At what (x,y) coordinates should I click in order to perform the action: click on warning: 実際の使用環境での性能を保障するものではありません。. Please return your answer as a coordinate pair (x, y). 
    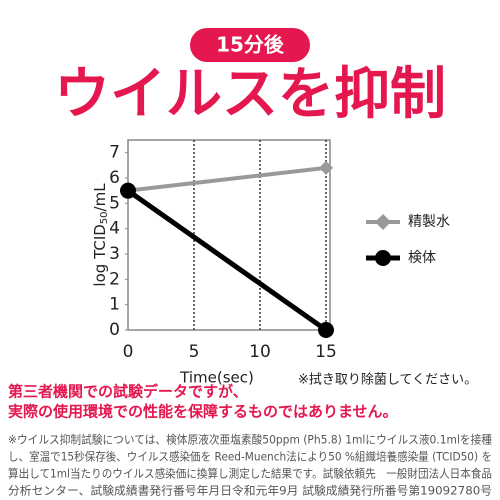
    Looking at the image, I should click on (203, 412).